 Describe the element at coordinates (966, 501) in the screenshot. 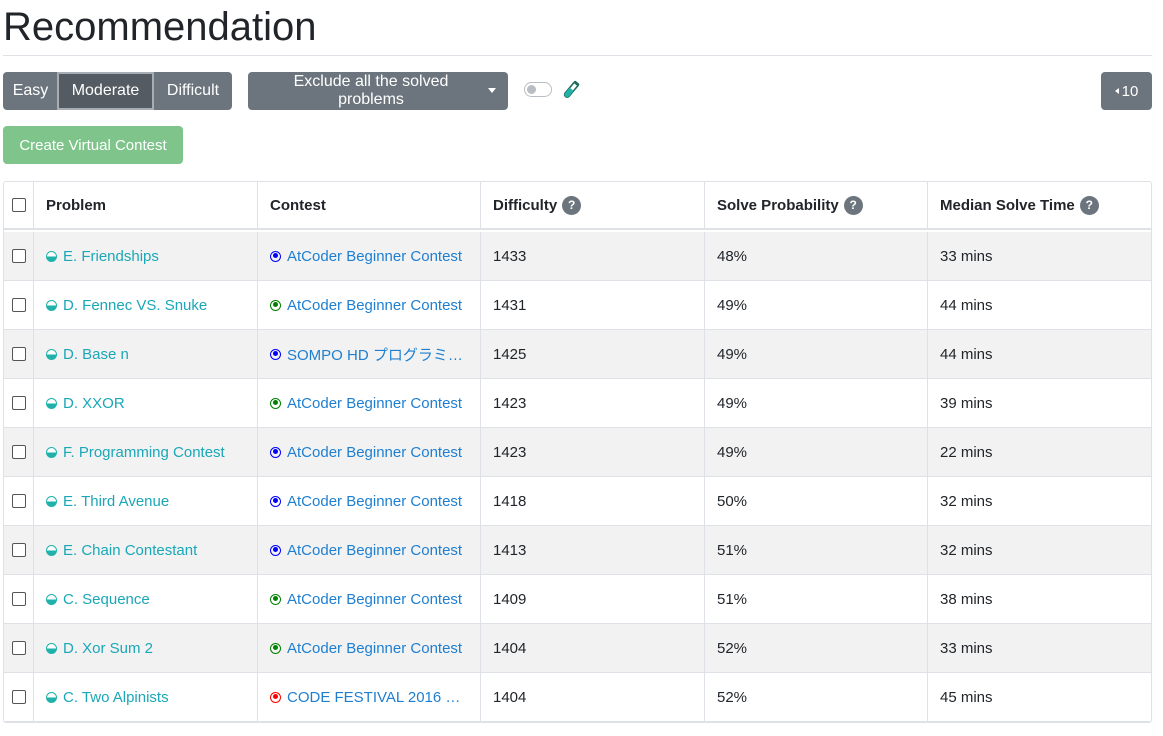

I see `median-solve-time-cell: 32 mins` at that location.